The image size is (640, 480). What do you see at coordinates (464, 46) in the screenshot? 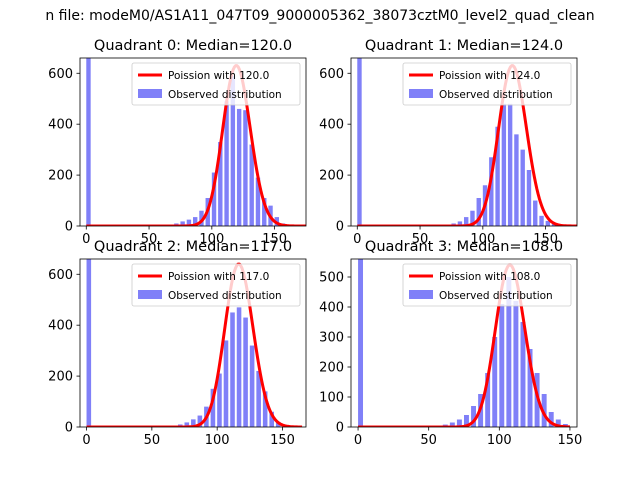
I see `subplot-title: Quadrant 1: Median=124.0` at bounding box center [464, 46].